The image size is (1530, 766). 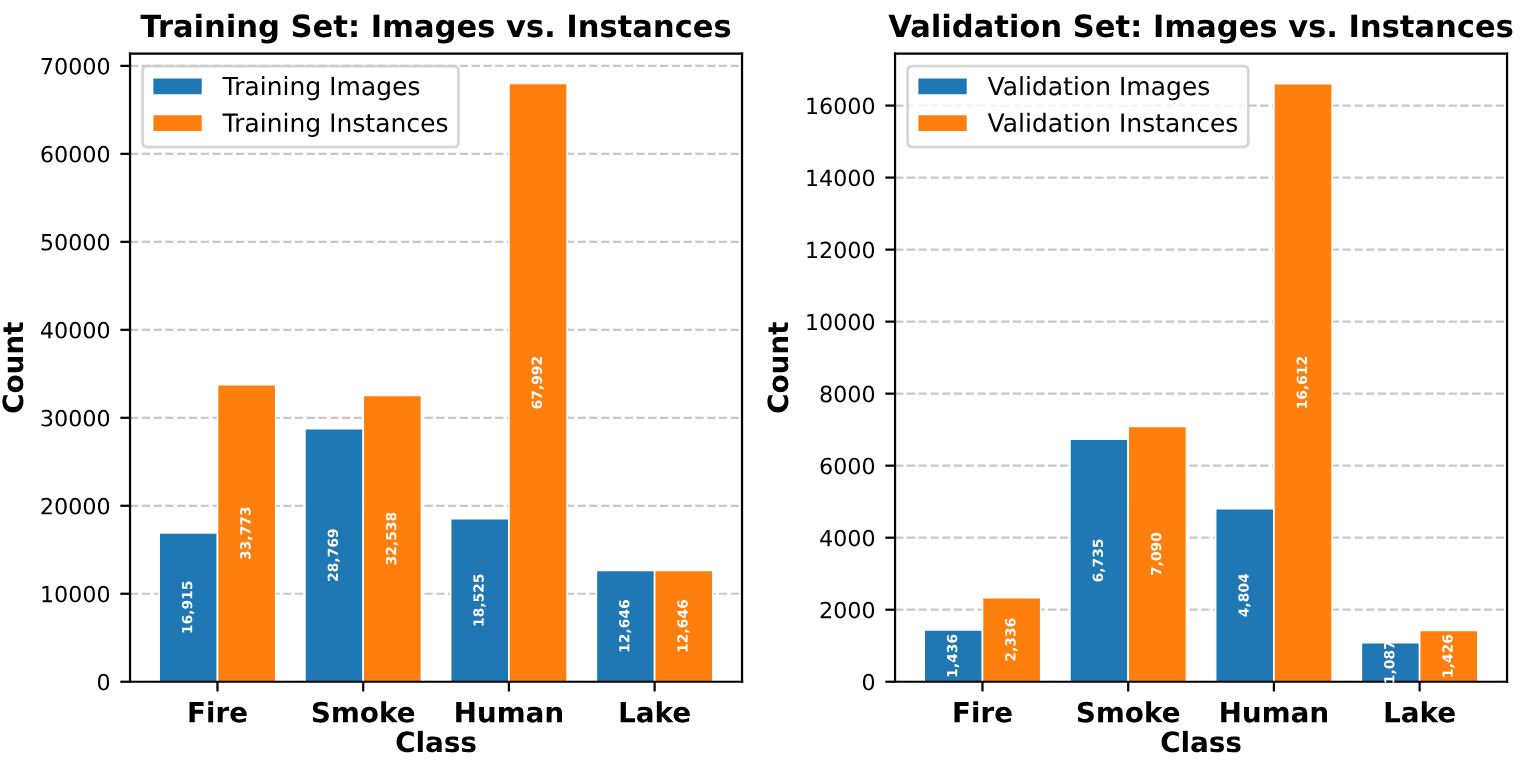 I want to click on chart-title: Validation Set: Images vs. Instances, so click(x=1200, y=28).